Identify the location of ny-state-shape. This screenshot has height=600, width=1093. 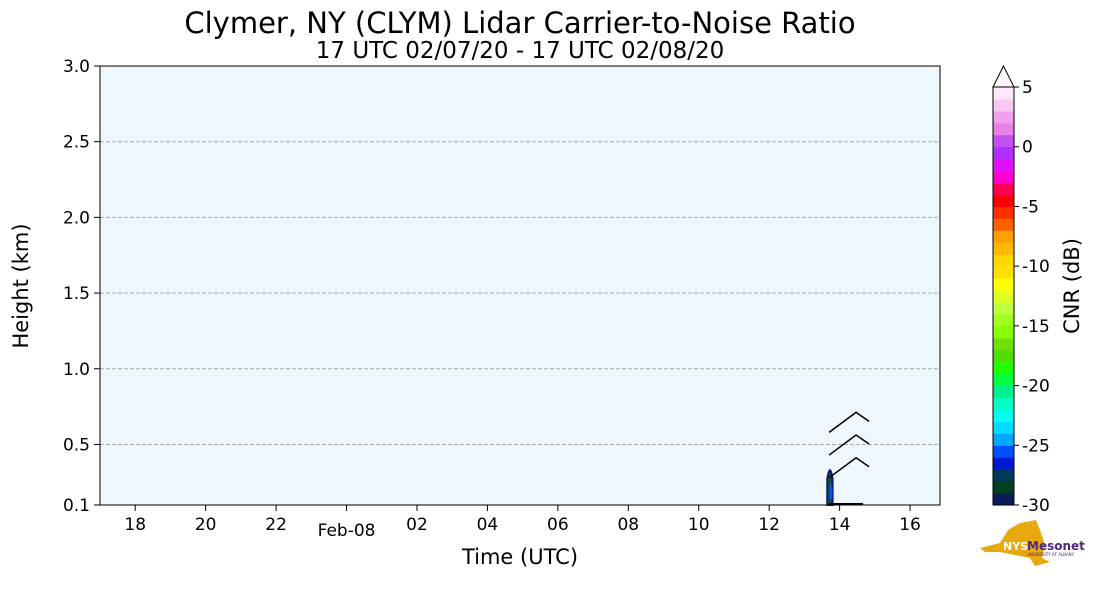
(1015, 543).